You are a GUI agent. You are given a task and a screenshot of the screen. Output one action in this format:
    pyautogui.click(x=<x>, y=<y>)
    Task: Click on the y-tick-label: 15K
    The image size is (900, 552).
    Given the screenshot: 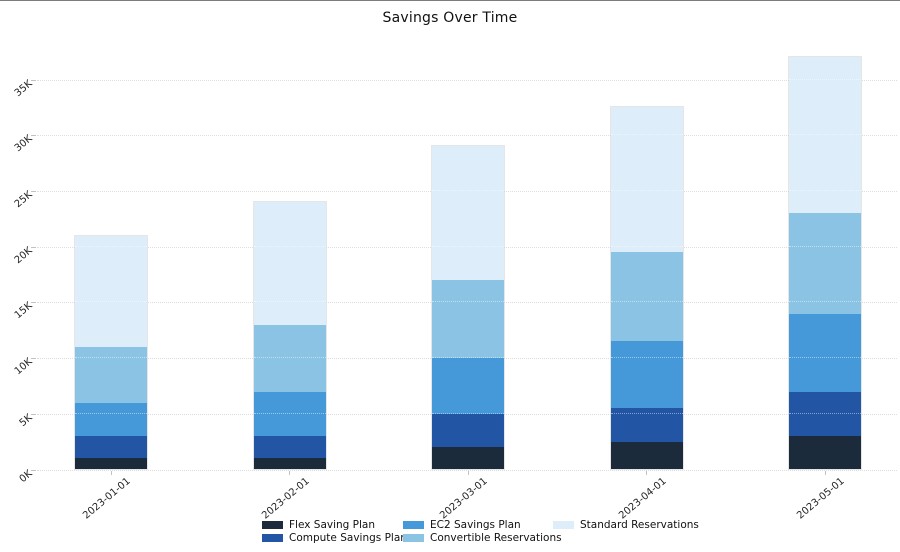 What is the action you would take?
    pyautogui.click(x=23, y=311)
    